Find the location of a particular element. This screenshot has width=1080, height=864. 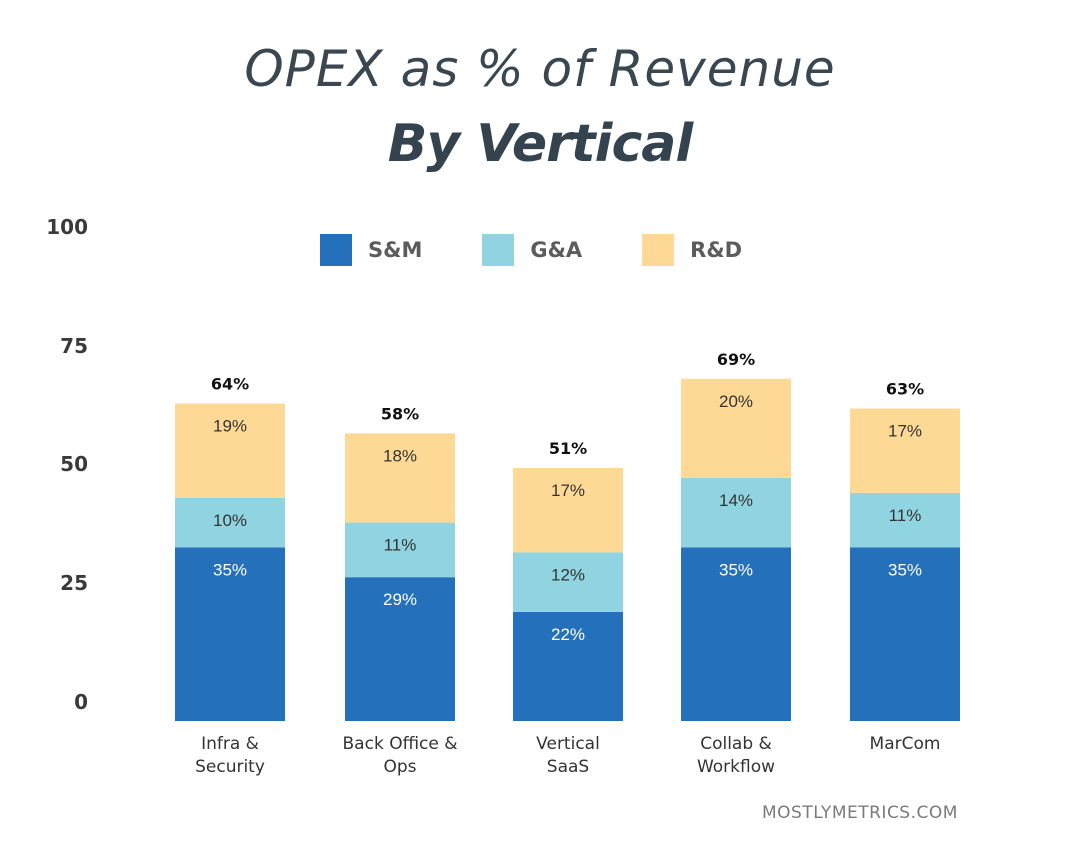

legend: S&M G&A R&D is located at coordinates (561, 250).